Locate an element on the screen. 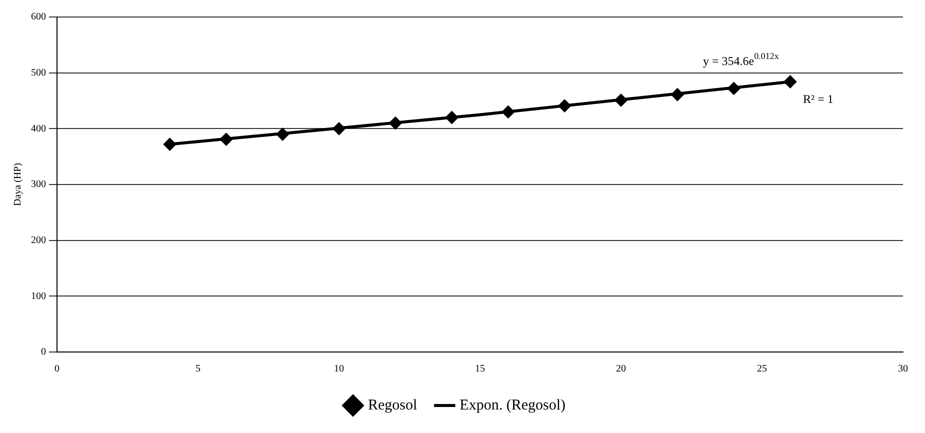 This screenshot has height=433, width=925. legend-label: Expon. (Regosol) is located at coordinates (513, 405).